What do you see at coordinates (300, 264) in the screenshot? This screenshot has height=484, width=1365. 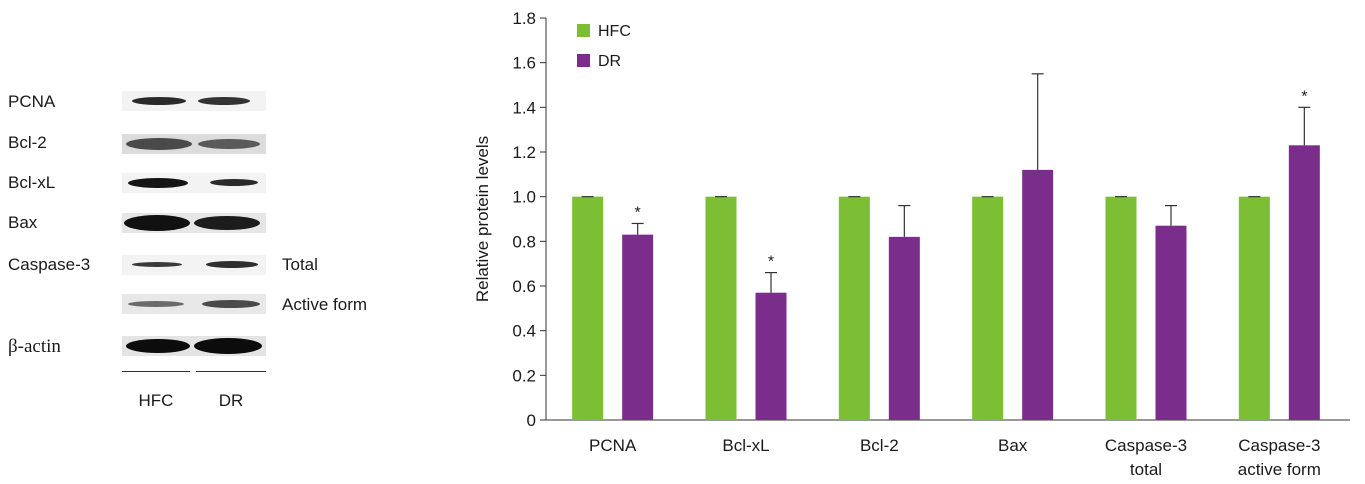 I see `blot-side-label-total: Total` at bounding box center [300, 264].